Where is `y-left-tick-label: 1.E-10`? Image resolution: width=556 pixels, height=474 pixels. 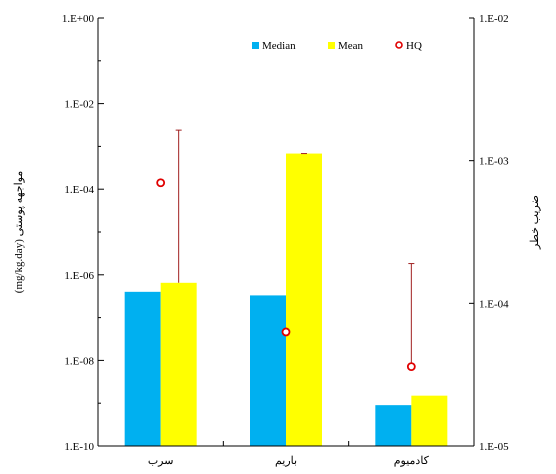
y-left-tick-label: 1.E-10 is located at coordinates (79, 447).